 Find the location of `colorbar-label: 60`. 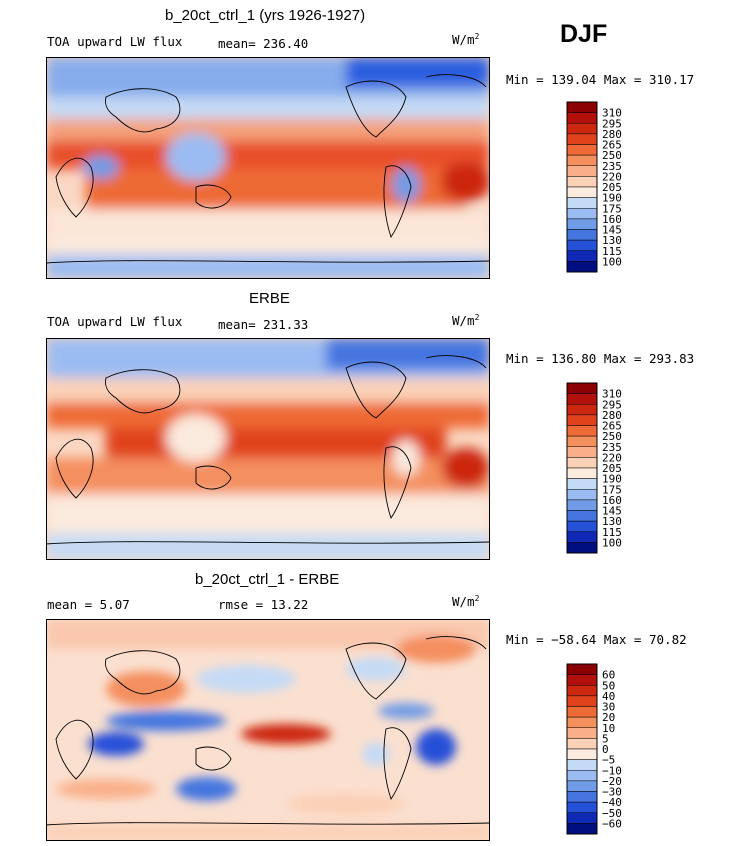

colorbar-label: 60 is located at coordinates (608, 675).